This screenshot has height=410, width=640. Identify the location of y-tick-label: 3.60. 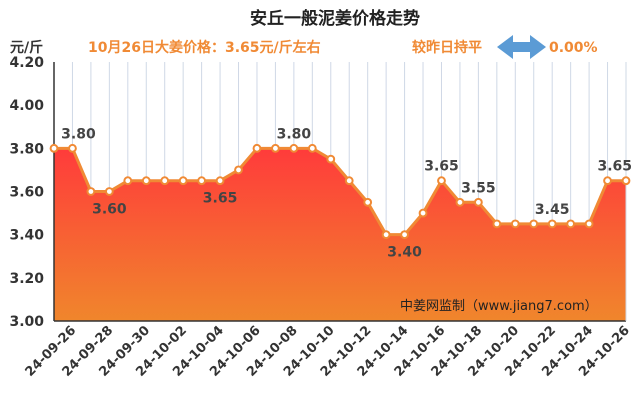
(26, 193).